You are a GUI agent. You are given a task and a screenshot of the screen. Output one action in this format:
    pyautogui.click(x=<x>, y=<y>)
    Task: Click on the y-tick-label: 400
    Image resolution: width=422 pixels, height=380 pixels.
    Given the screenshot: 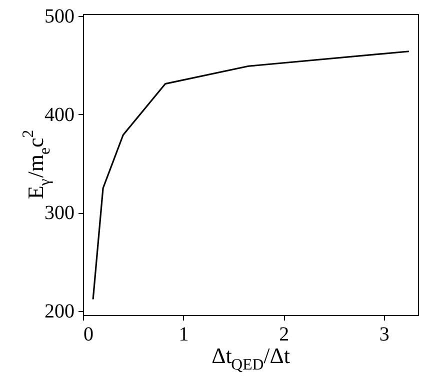 What is the action you would take?
    pyautogui.click(x=59, y=115)
    